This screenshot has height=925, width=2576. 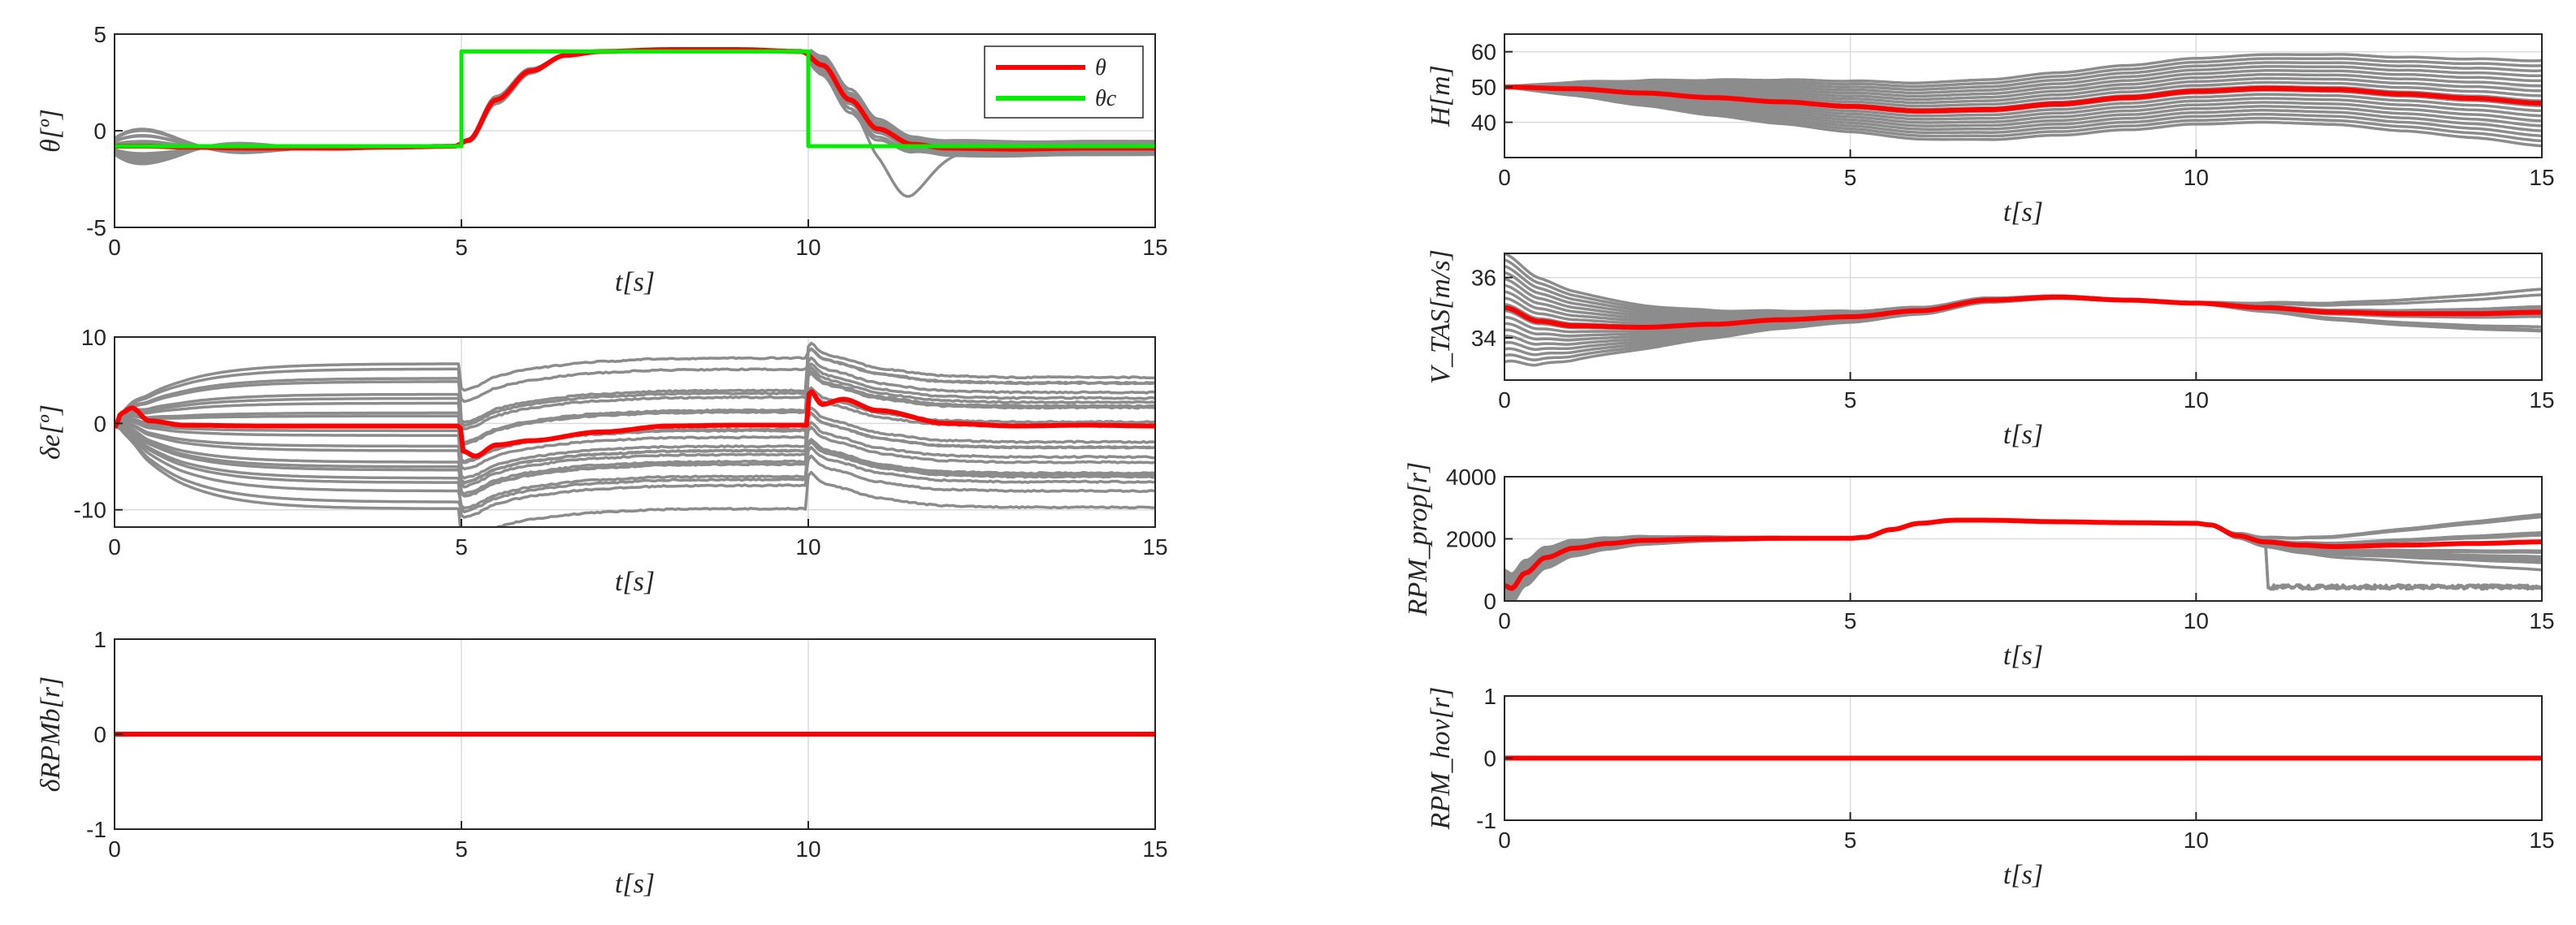 I want to click on y-tick-label: -10, so click(x=90, y=511).